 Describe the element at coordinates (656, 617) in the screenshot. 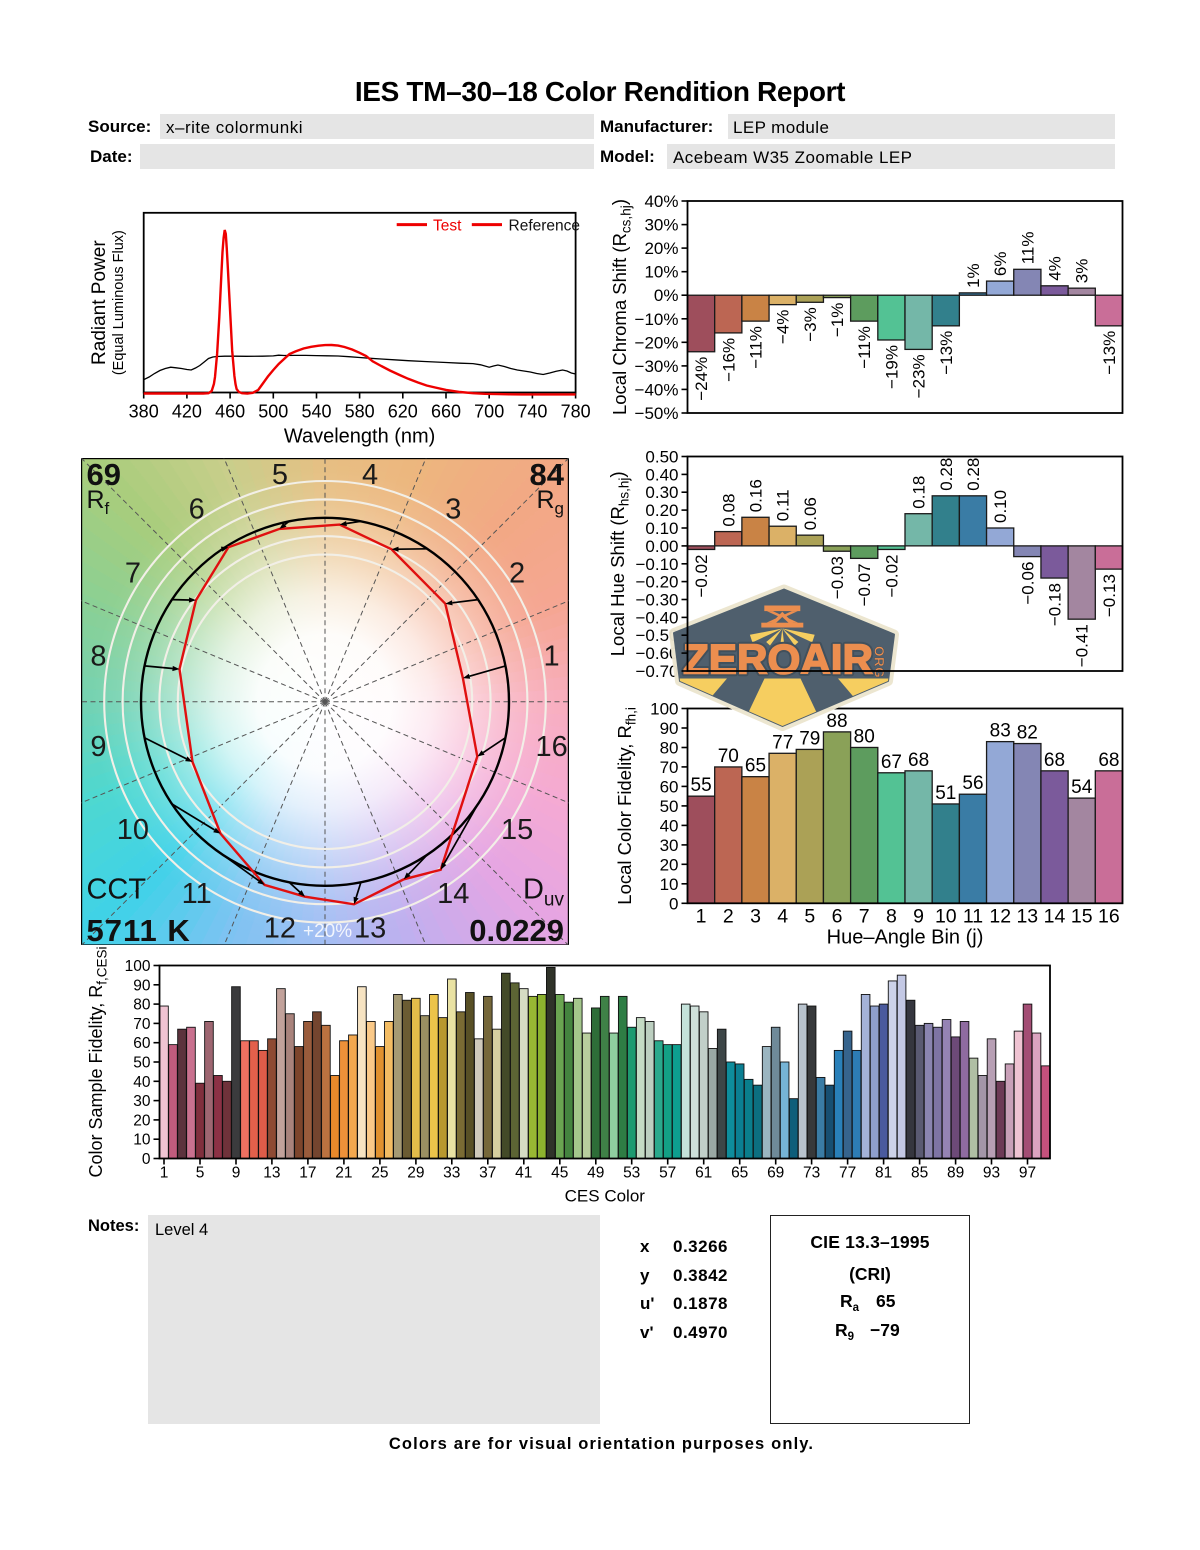

I see `svg-text: −0.40` at that location.